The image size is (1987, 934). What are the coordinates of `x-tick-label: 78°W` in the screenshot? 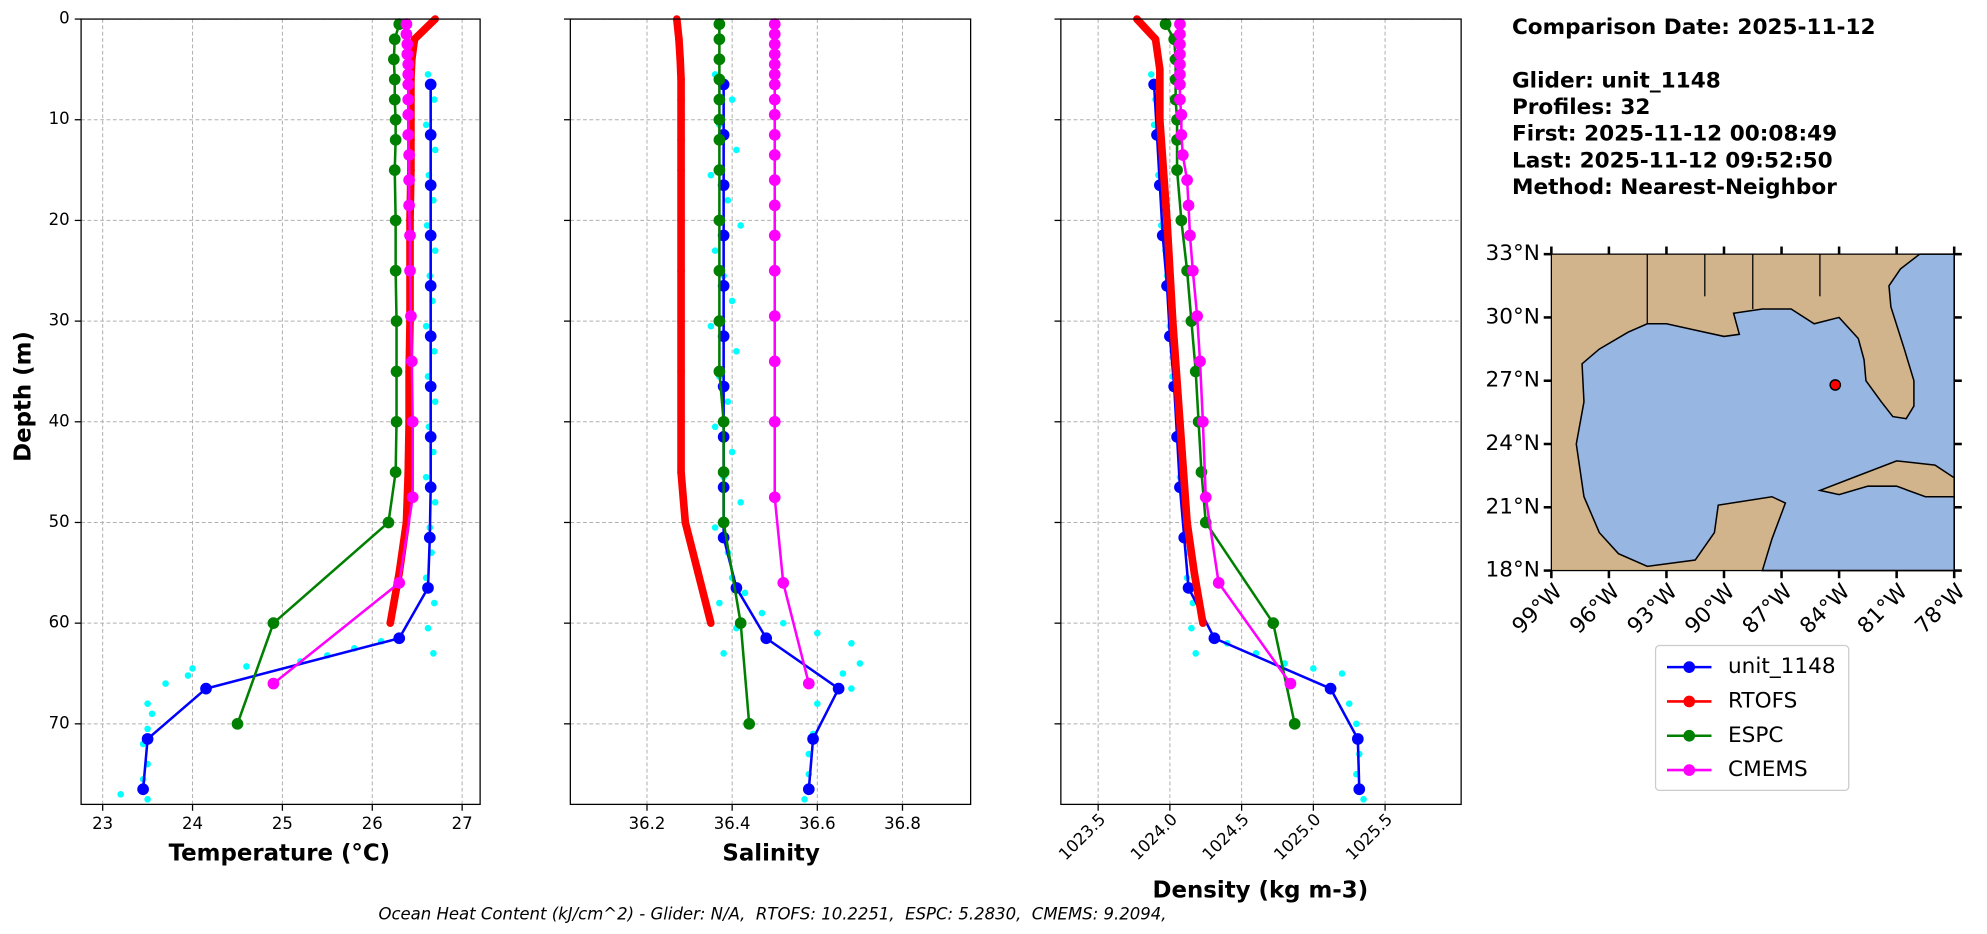 It's located at (1940, 609).